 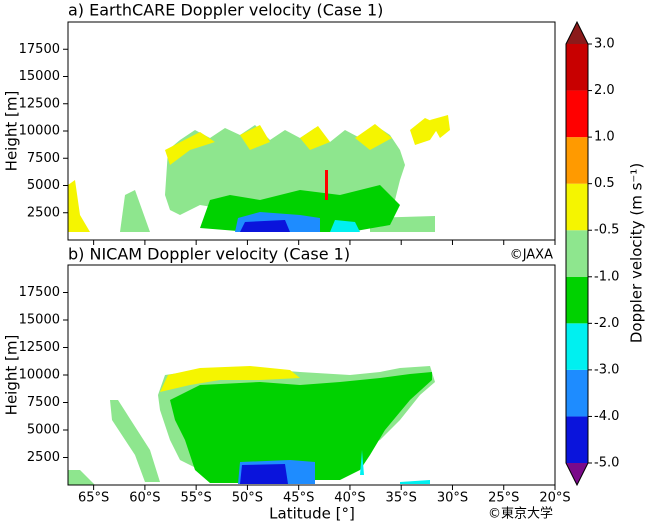 What do you see at coordinates (247, 498) in the screenshot?
I see `x-tick-label: 50°S` at bounding box center [247, 498].